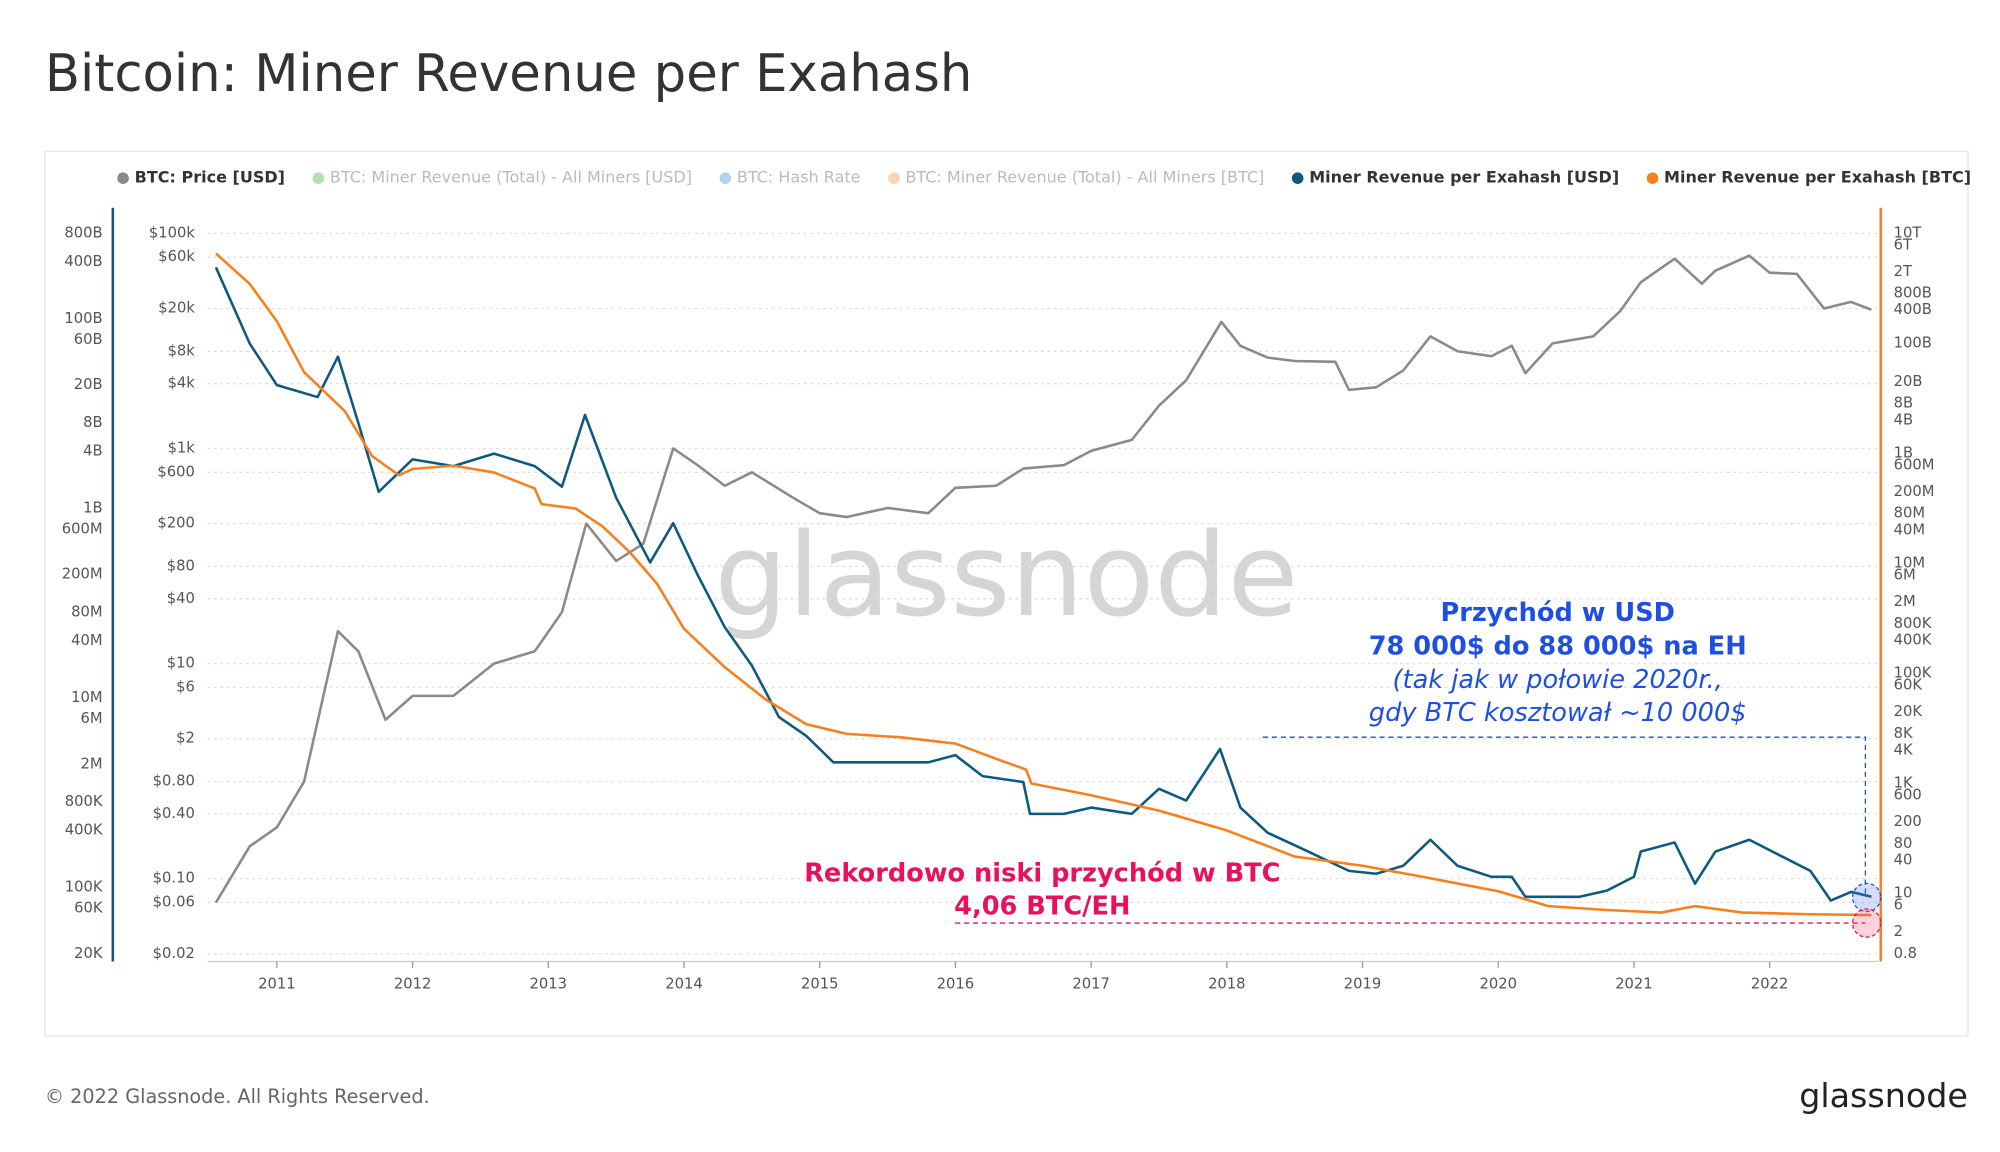  What do you see at coordinates (1564, 817) in the screenshot?
I see `annotation-line` at bounding box center [1564, 817].